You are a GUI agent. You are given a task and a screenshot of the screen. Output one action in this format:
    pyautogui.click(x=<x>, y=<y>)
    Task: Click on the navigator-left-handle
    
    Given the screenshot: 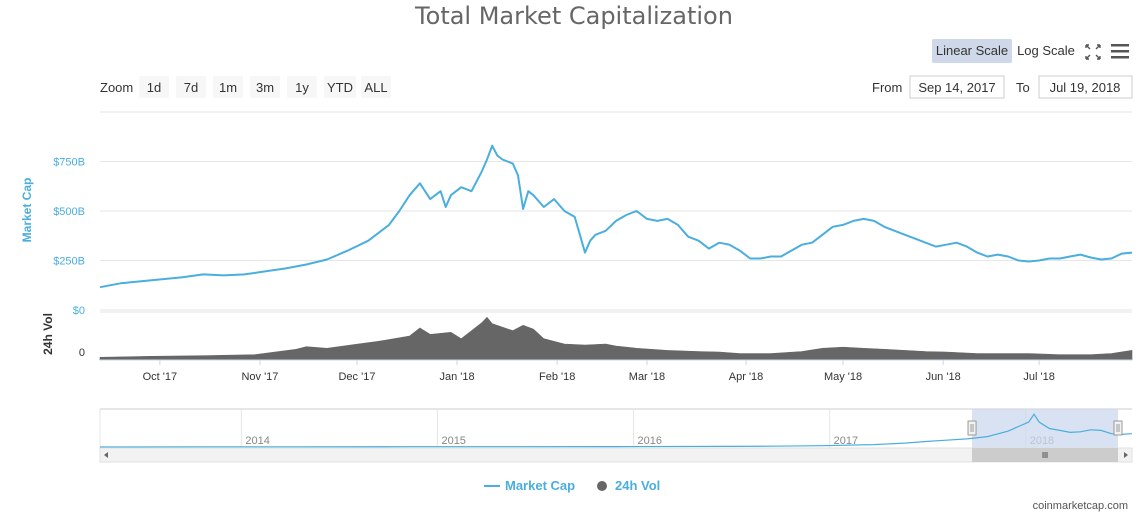 What is the action you would take?
    pyautogui.click(x=972, y=428)
    